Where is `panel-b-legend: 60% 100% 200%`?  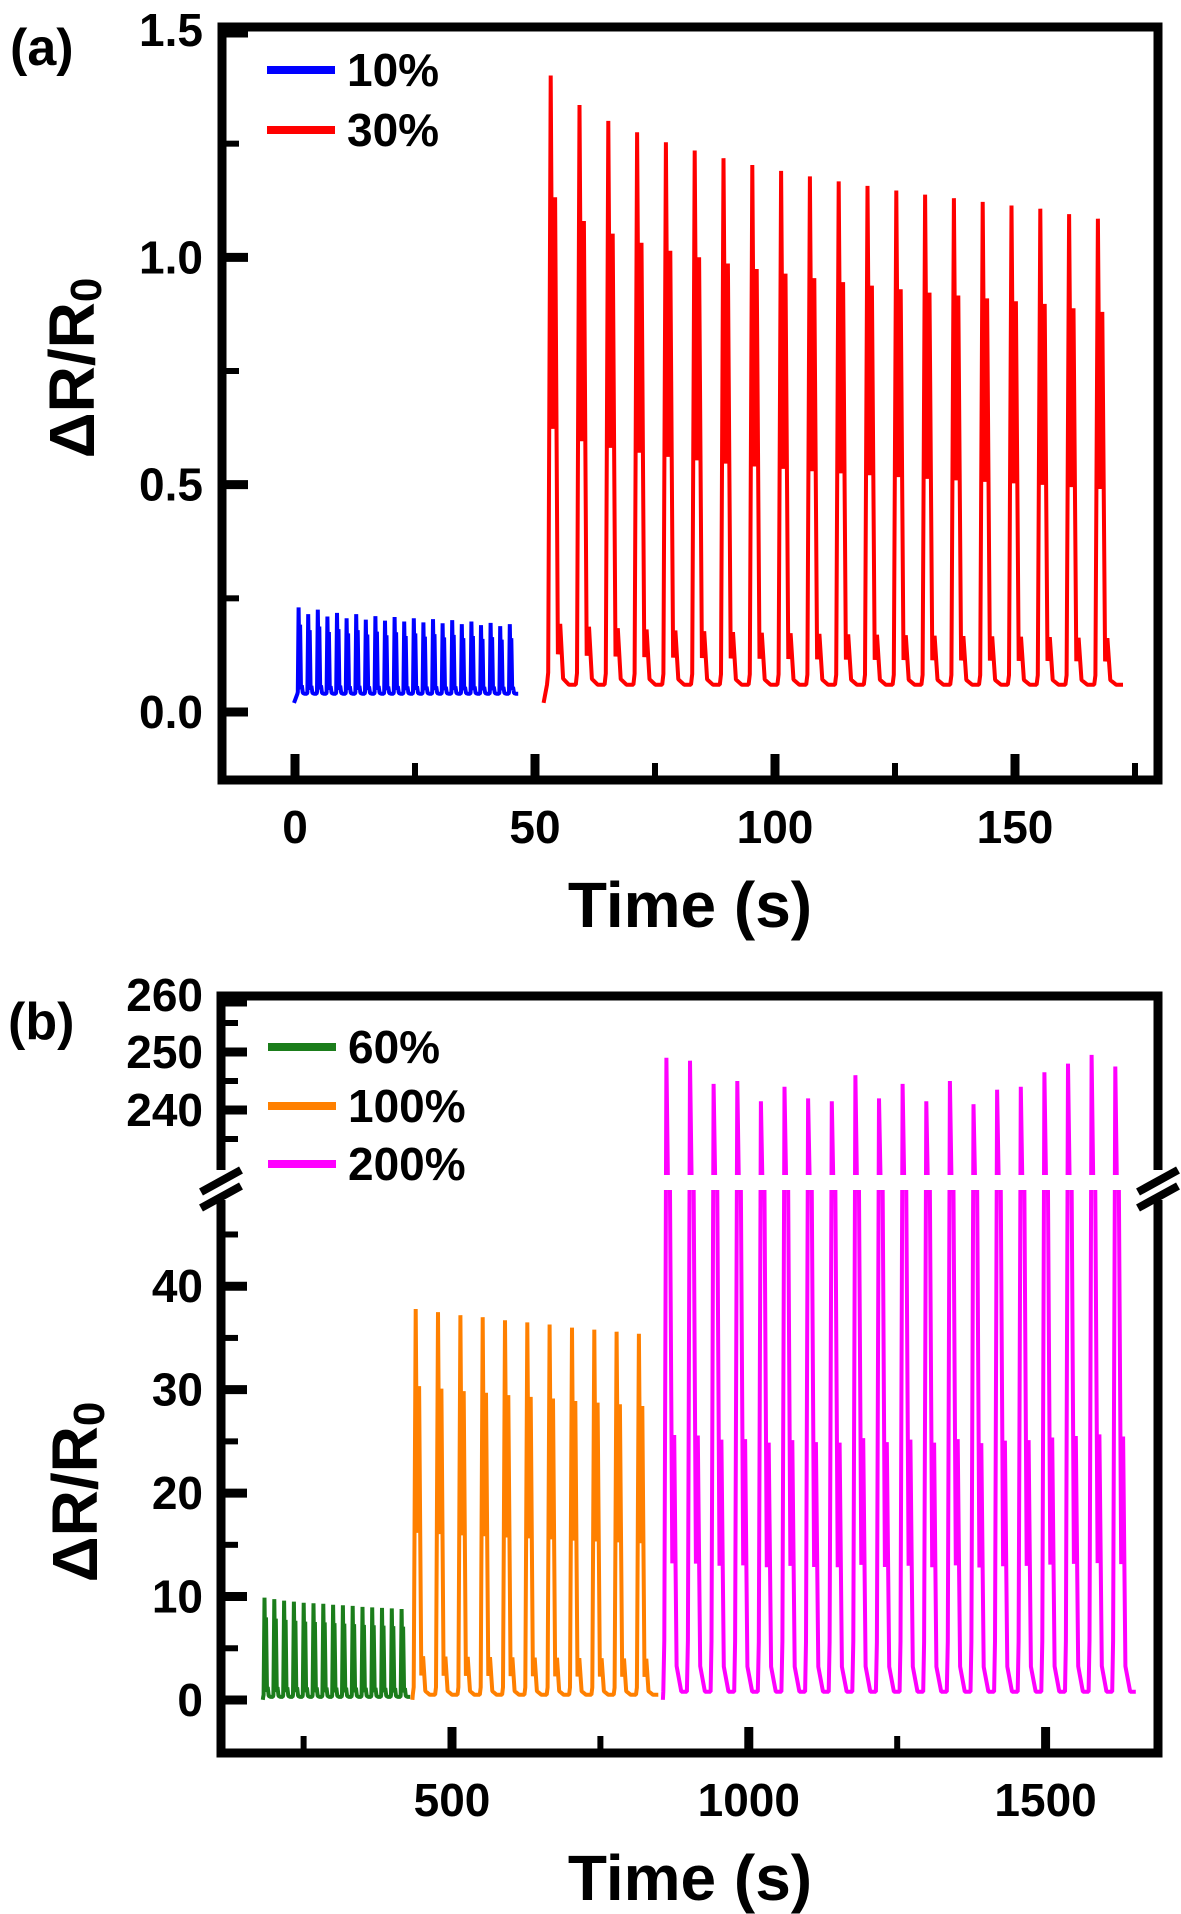
panel-b-legend: 60% 100% 200% is located at coordinates (367, 1105).